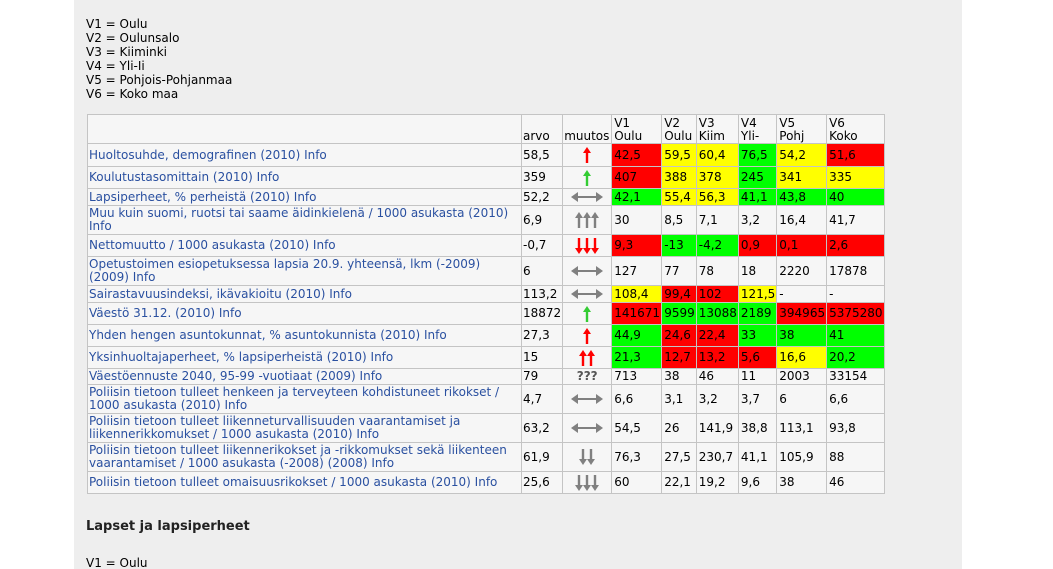  I want to click on header-v1: V1 Oulu, so click(637, 129).